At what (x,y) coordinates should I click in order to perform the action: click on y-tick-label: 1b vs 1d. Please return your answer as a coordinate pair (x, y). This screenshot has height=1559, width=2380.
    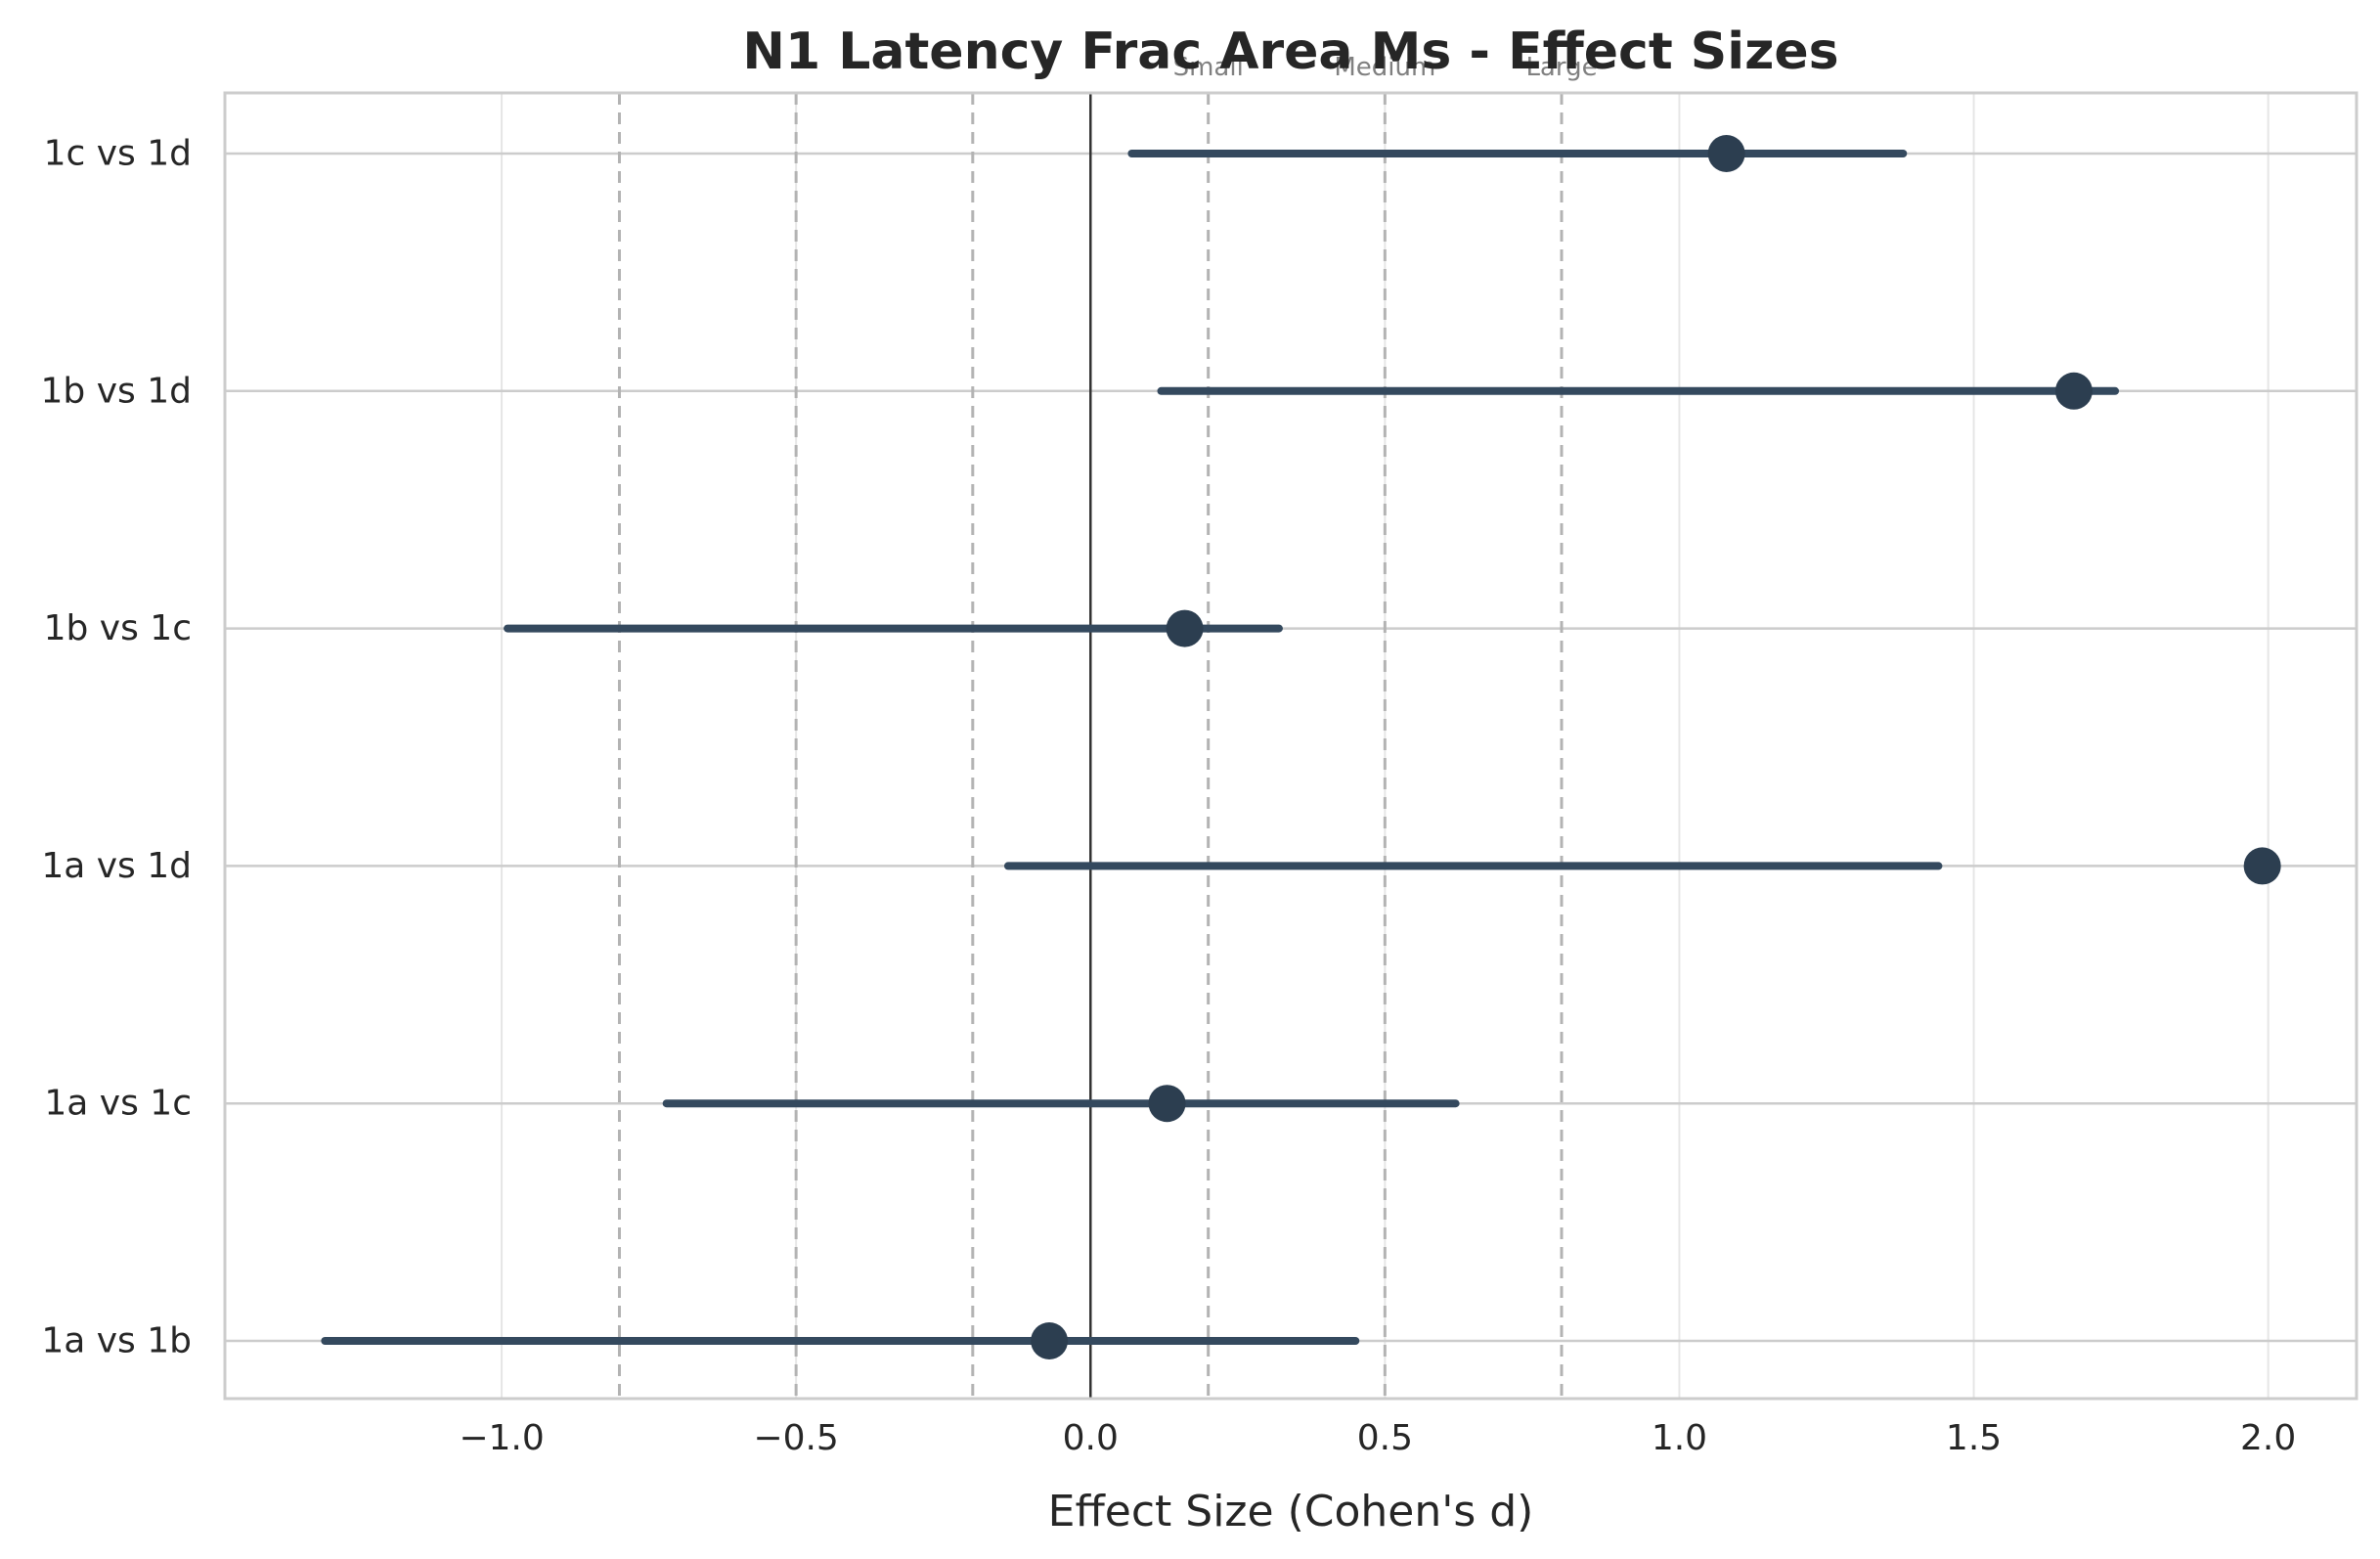
    Looking at the image, I should click on (116, 391).